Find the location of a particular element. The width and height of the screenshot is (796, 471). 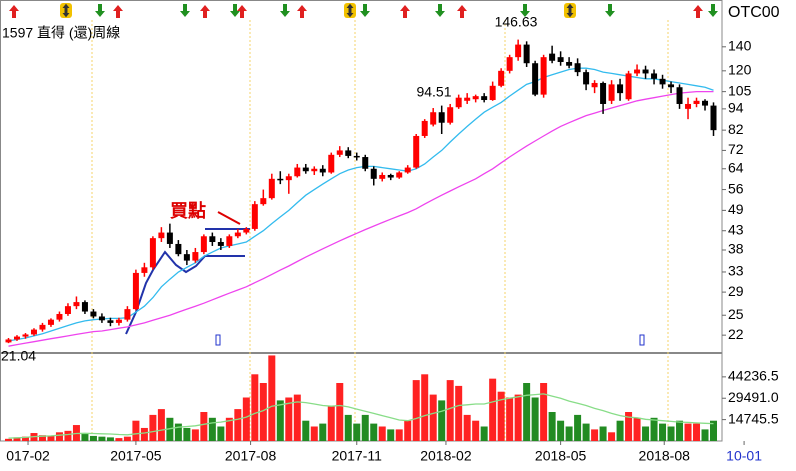

y-tick-label: 105 is located at coordinates (740, 90).